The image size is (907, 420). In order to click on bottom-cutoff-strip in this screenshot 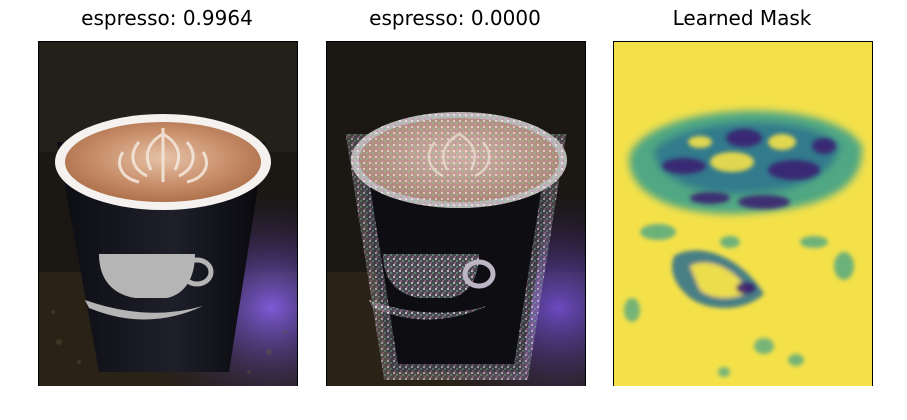, I will do `click(453, 403)`.